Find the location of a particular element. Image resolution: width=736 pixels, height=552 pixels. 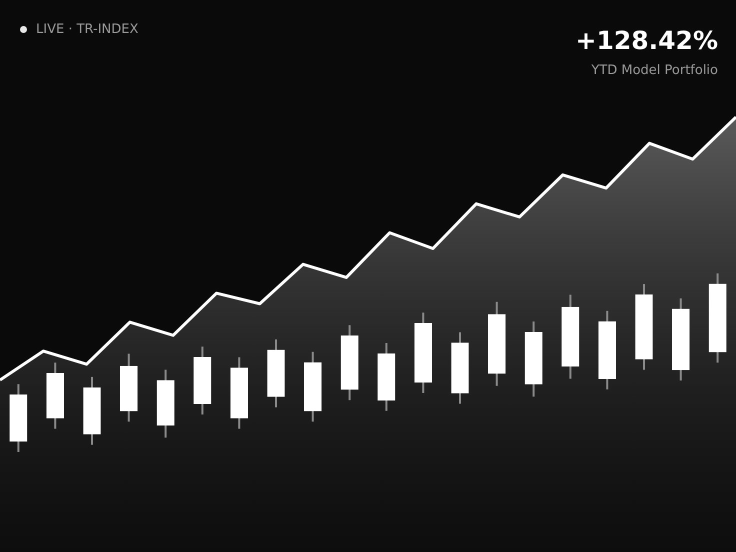

chart-subtitle: YTD Model Portfolio is located at coordinates (654, 70).